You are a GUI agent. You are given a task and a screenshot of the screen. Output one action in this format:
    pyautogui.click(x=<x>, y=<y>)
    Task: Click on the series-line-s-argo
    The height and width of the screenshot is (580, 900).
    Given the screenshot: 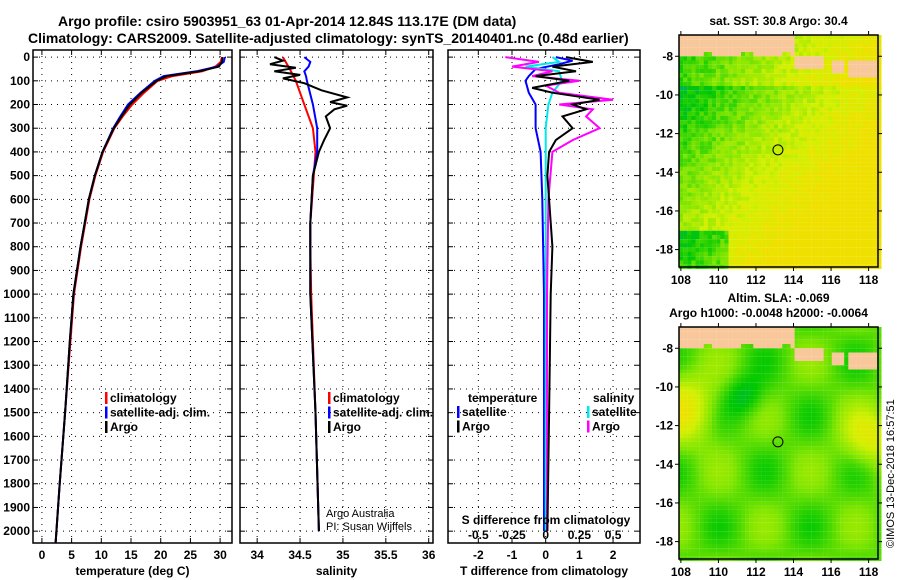 What is the action you would take?
    pyautogui.click(x=559, y=294)
    